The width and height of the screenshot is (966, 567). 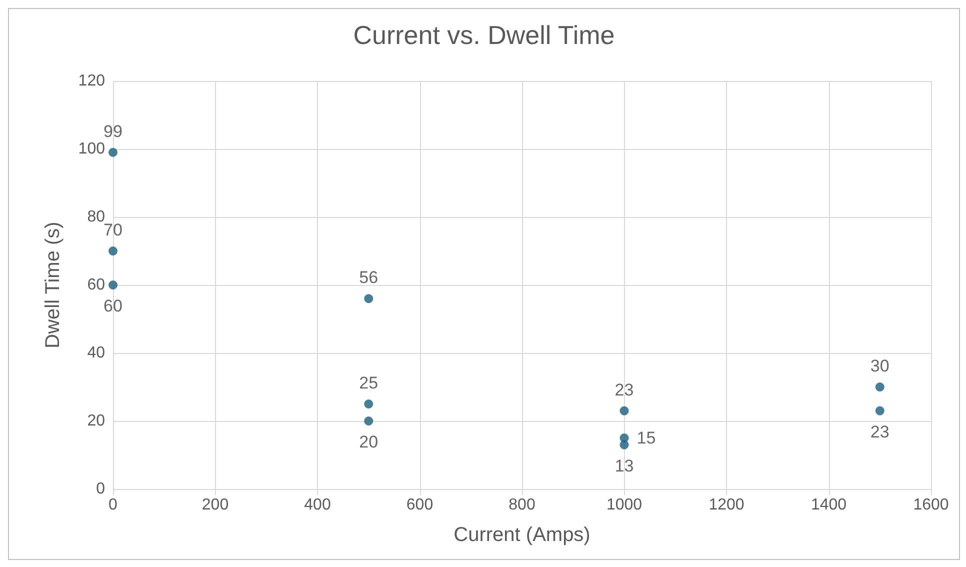 I want to click on y-tick-label: 20, so click(x=96, y=421).